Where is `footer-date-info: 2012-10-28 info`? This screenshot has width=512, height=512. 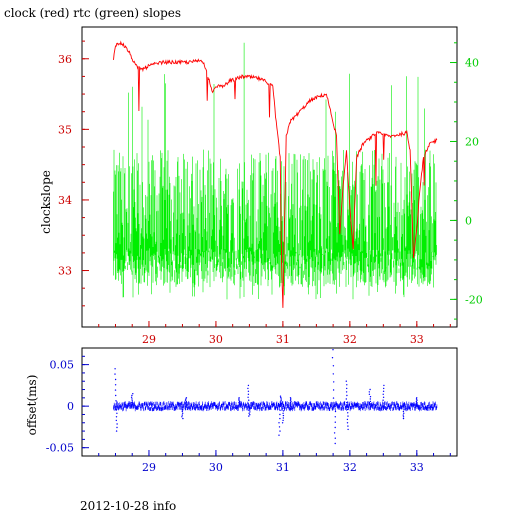
footer-date-info: 2012-10-28 info is located at coordinates (128, 505).